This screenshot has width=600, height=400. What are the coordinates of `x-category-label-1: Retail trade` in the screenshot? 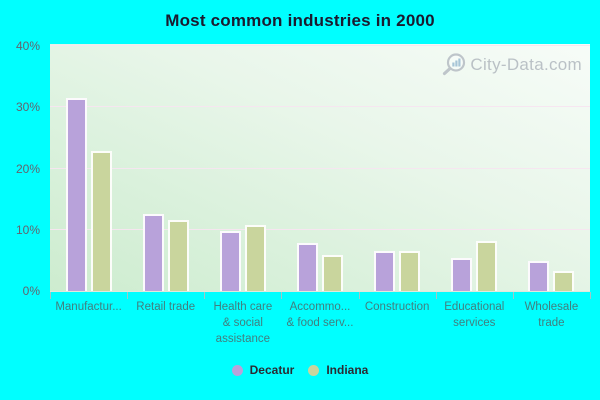 It's located at (166, 307).